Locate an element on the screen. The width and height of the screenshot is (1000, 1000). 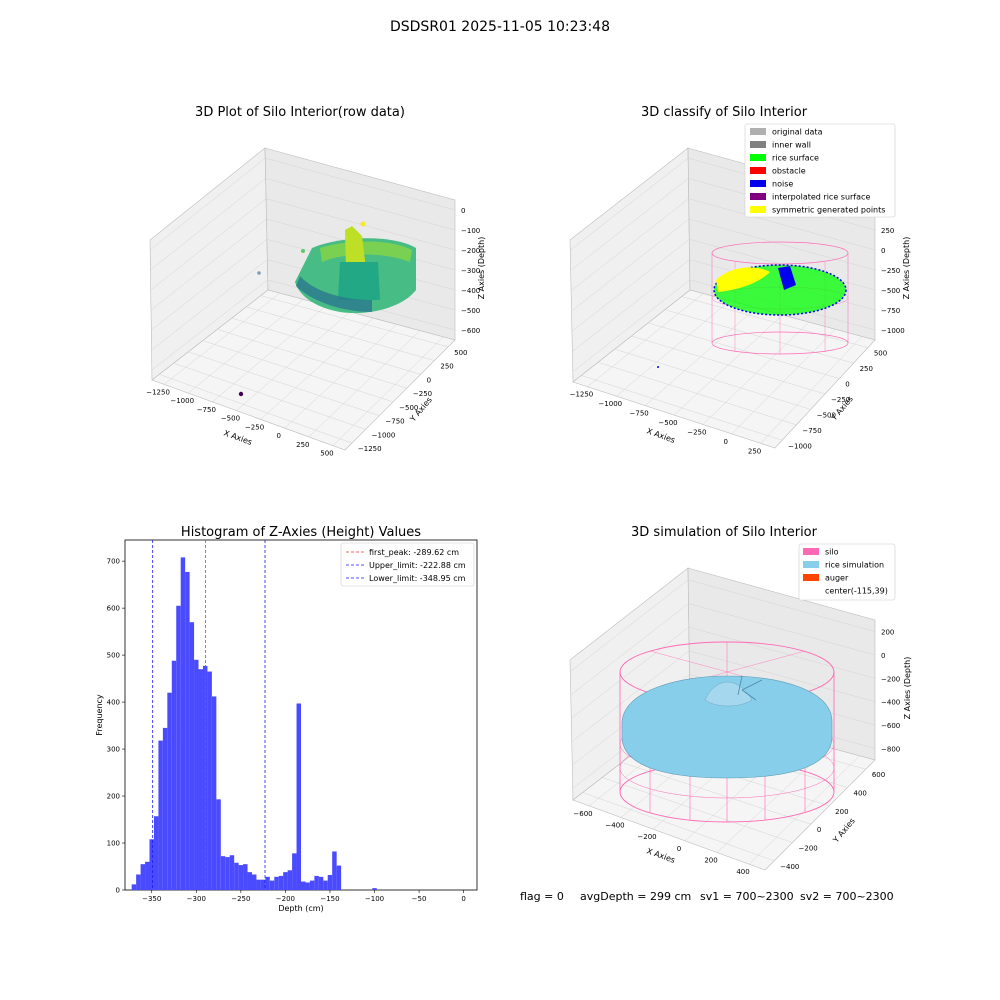
z-tick-label: 200 is located at coordinates (887, 633).